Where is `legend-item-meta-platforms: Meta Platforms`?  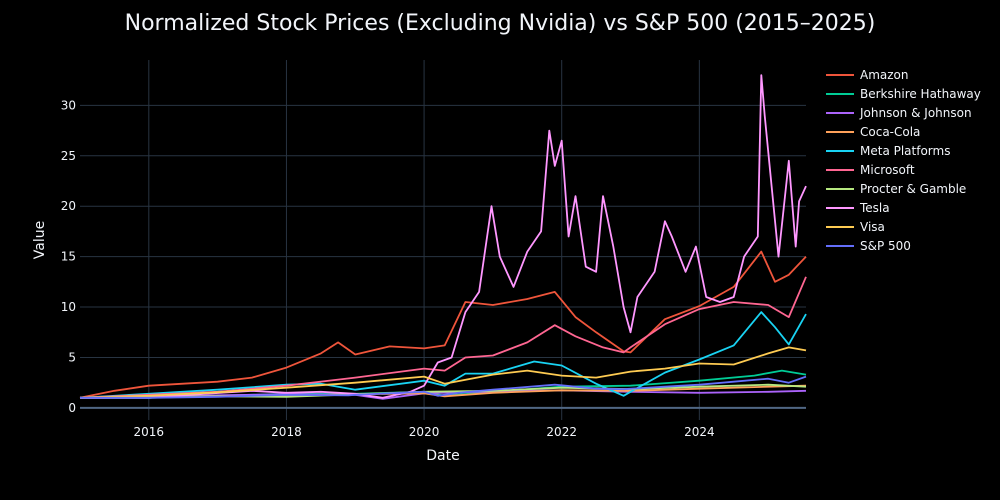
legend-item-meta-platforms: Meta Platforms is located at coordinates (888, 151).